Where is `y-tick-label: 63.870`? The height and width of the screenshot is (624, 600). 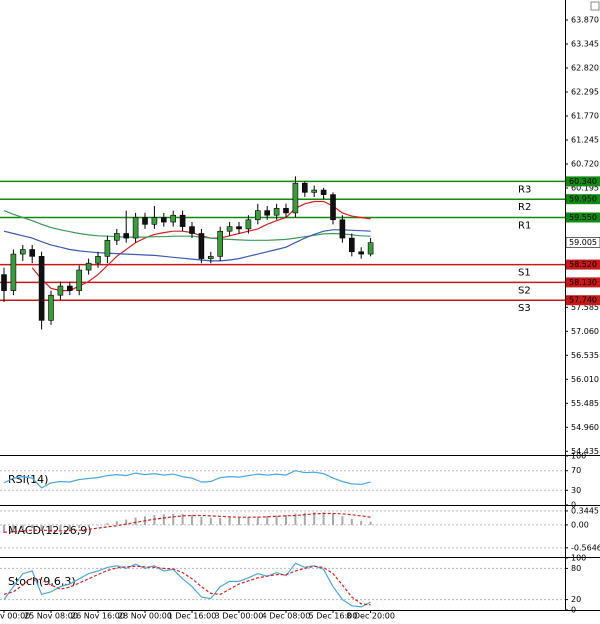
y-tick-label: 63.870 is located at coordinates (585, 20).